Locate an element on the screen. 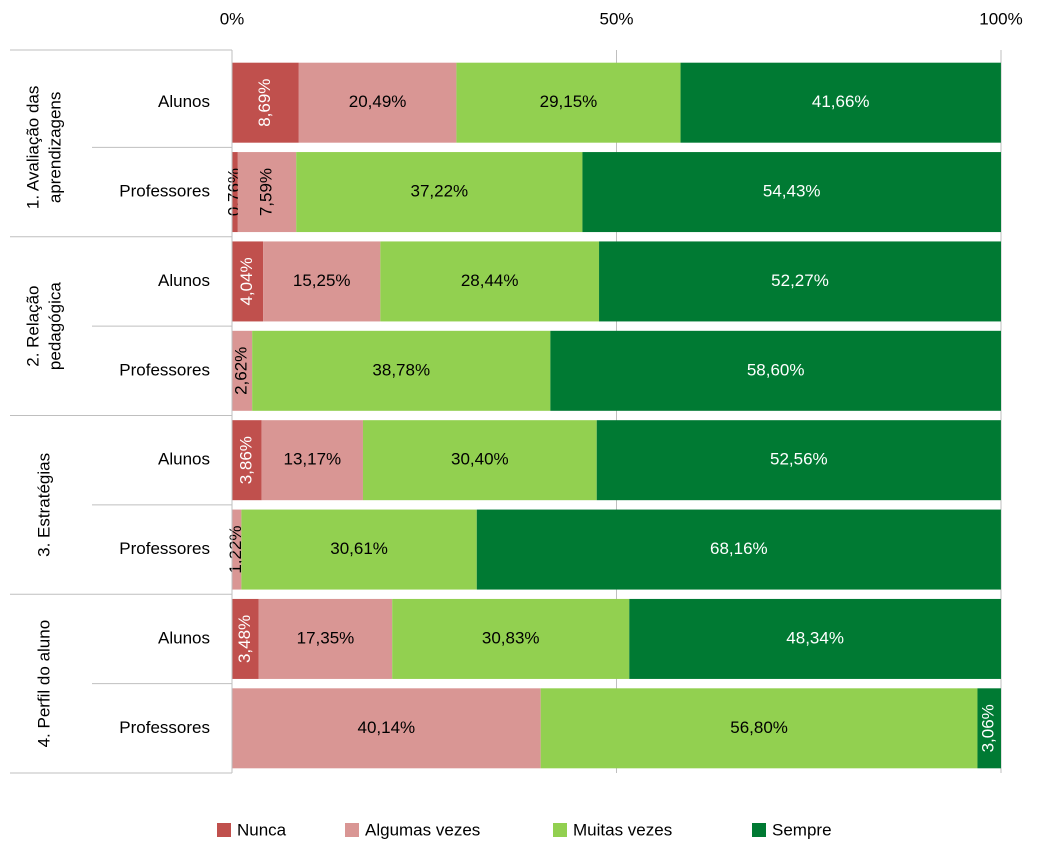  value-label: 30,83% is located at coordinates (511, 637).